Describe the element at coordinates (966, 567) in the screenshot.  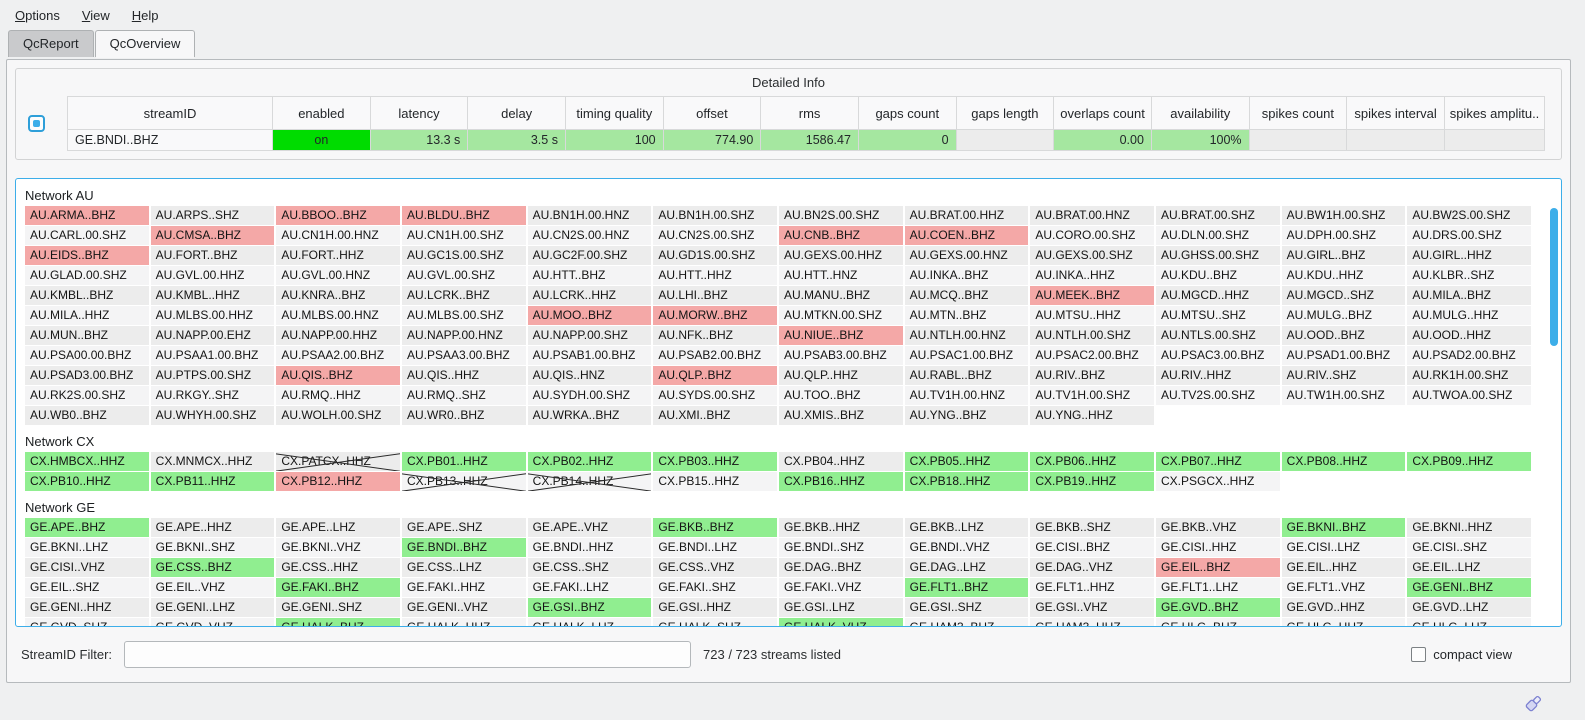
I see `stream-cell: GE.DAG..LHZ` at that location.